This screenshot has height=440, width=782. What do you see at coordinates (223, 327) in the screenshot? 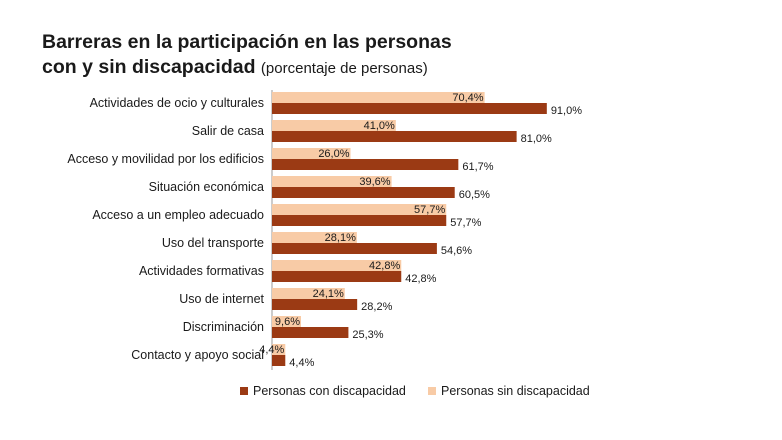
I see `category-label: Discriminación` at bounding box center [223, 327].